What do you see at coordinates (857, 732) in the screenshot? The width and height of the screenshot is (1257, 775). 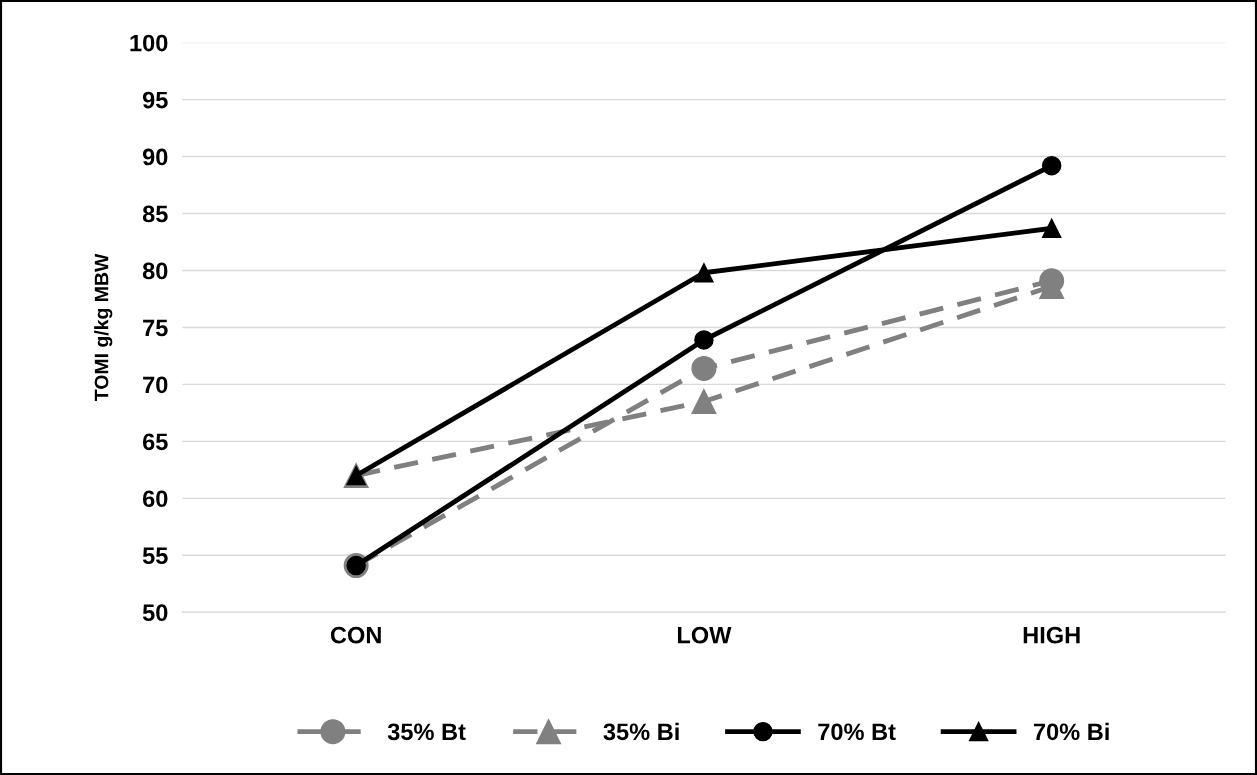 I see `legend-label: 70% Bt` at bounding box center [857, 732].